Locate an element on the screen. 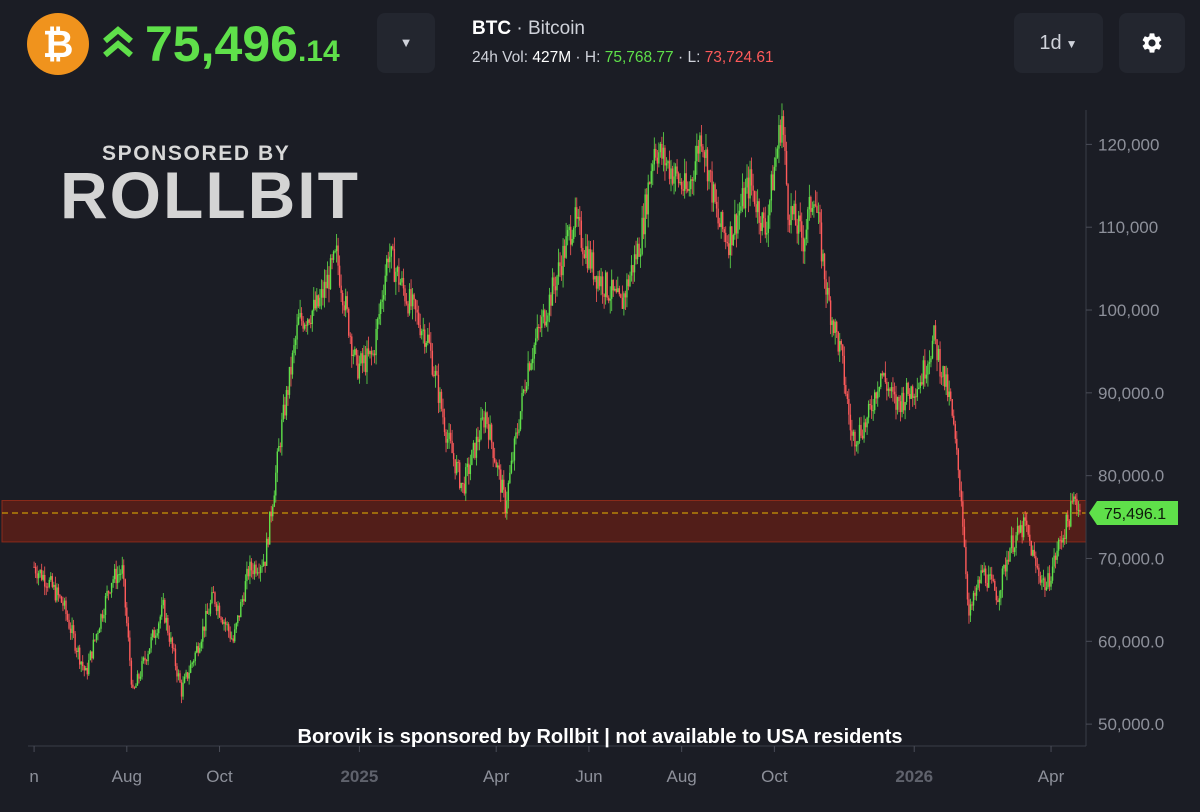  x-tick-label: n is located at coordinates (33, 776).